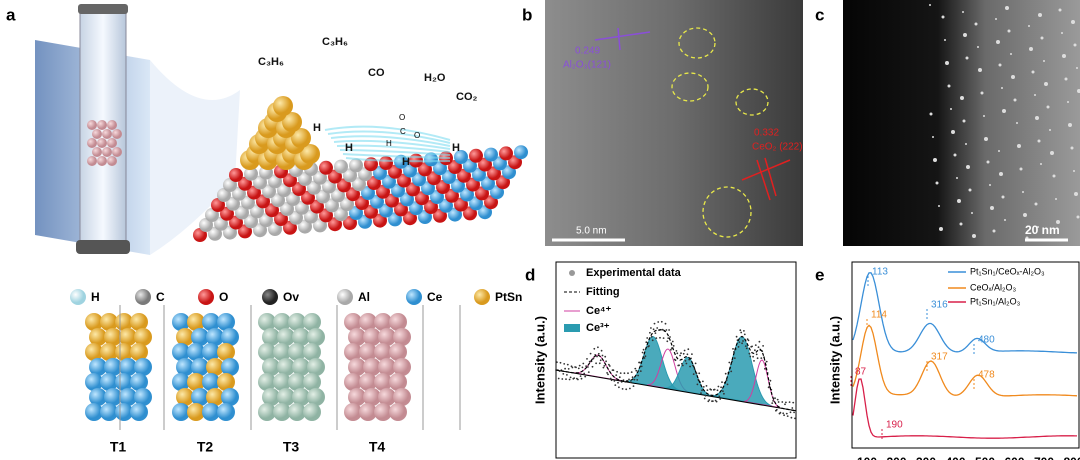  Describe the element at coordinates (867, 457) in the screenshot. I see `x-tick-label: 100` at that location.